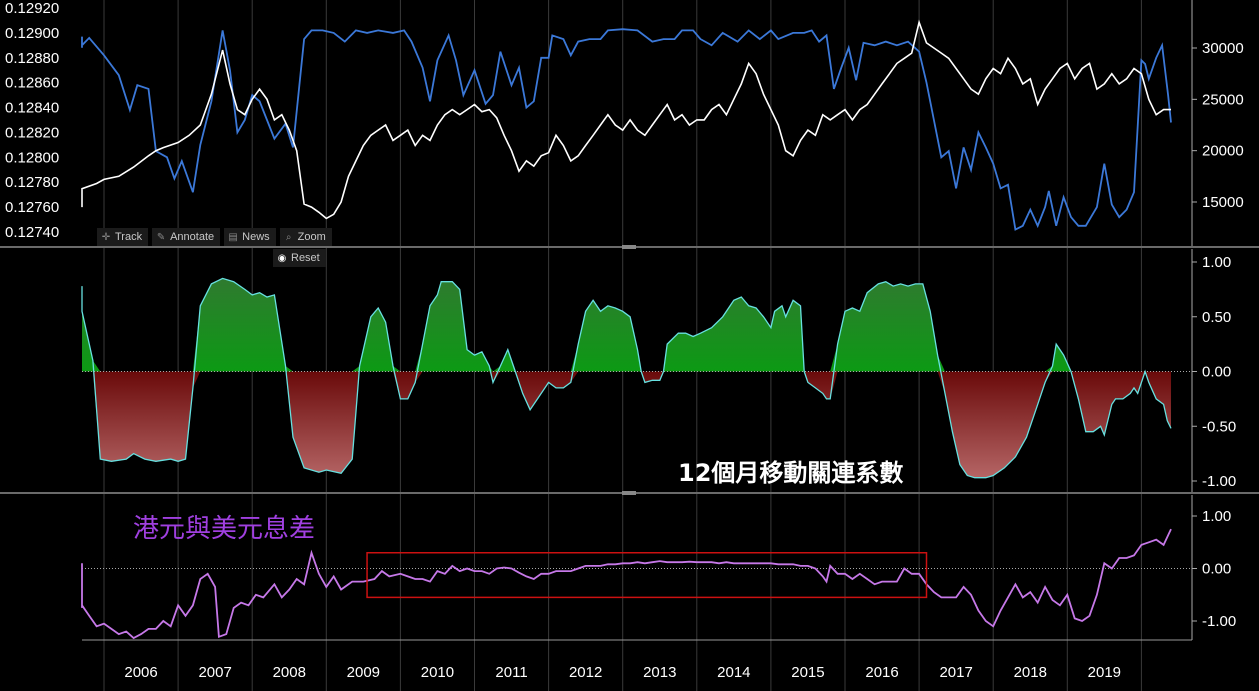 Image resolution: width=1259 pixels, height=691 pixels. What do you see at coordinates (129, 237) in the screenshot?
I see `track-label: Track` at bounding box center [129, 237].